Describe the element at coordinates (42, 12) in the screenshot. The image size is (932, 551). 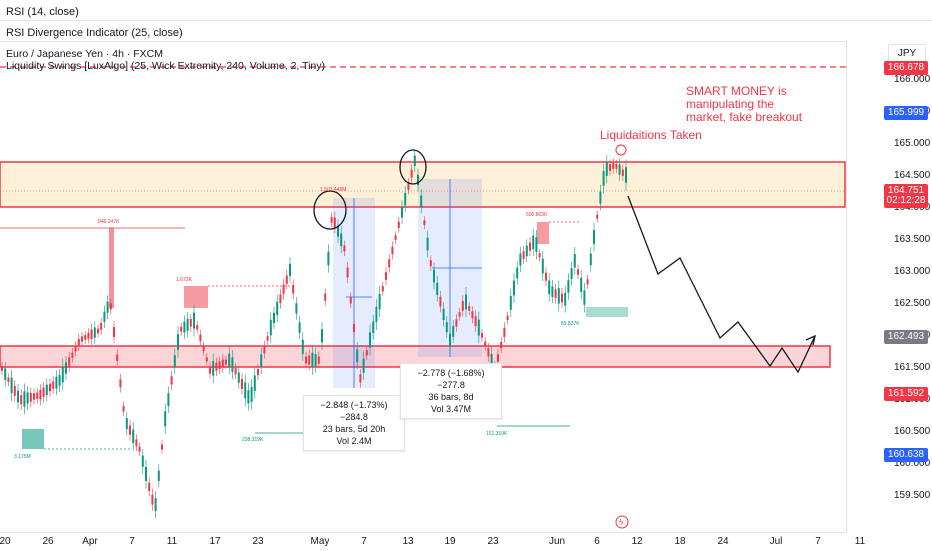
I see `rsi-indicator-label: RSI (14, close)` at that location.